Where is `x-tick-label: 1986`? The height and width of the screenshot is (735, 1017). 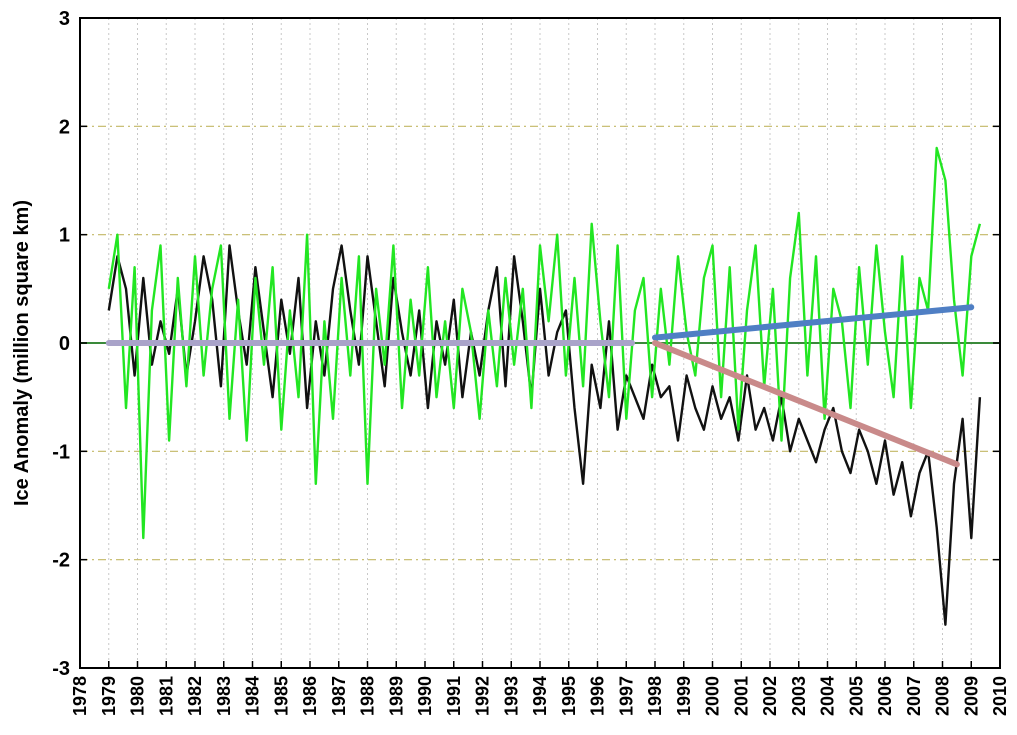 x-tick-label: 1986 is located at coordinates (310, 696).